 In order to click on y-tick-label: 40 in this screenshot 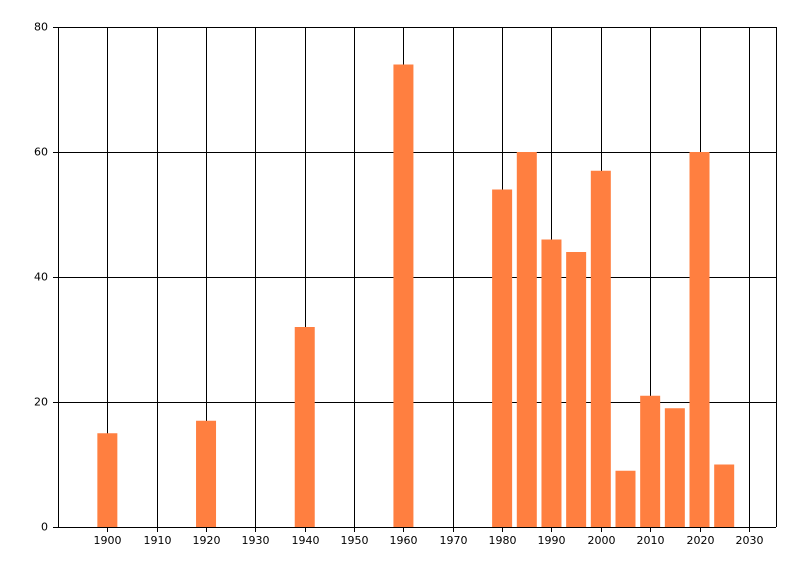, I will do `click(41, 277)`.